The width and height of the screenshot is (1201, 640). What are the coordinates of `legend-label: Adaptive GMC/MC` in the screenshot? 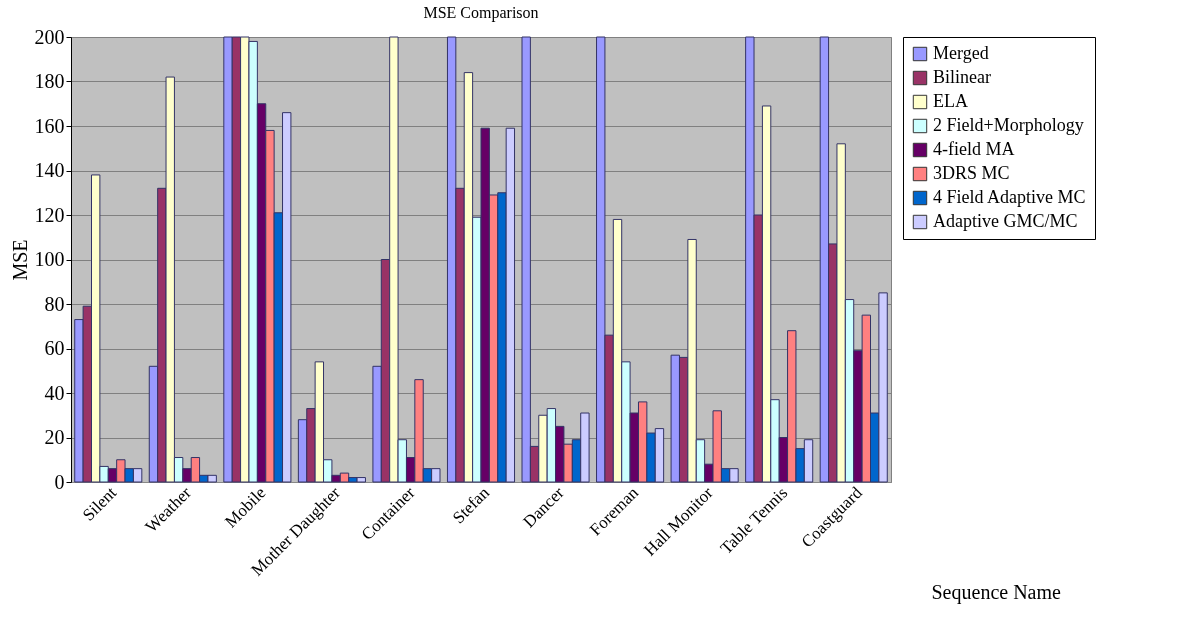 It's located at (1005, 221).